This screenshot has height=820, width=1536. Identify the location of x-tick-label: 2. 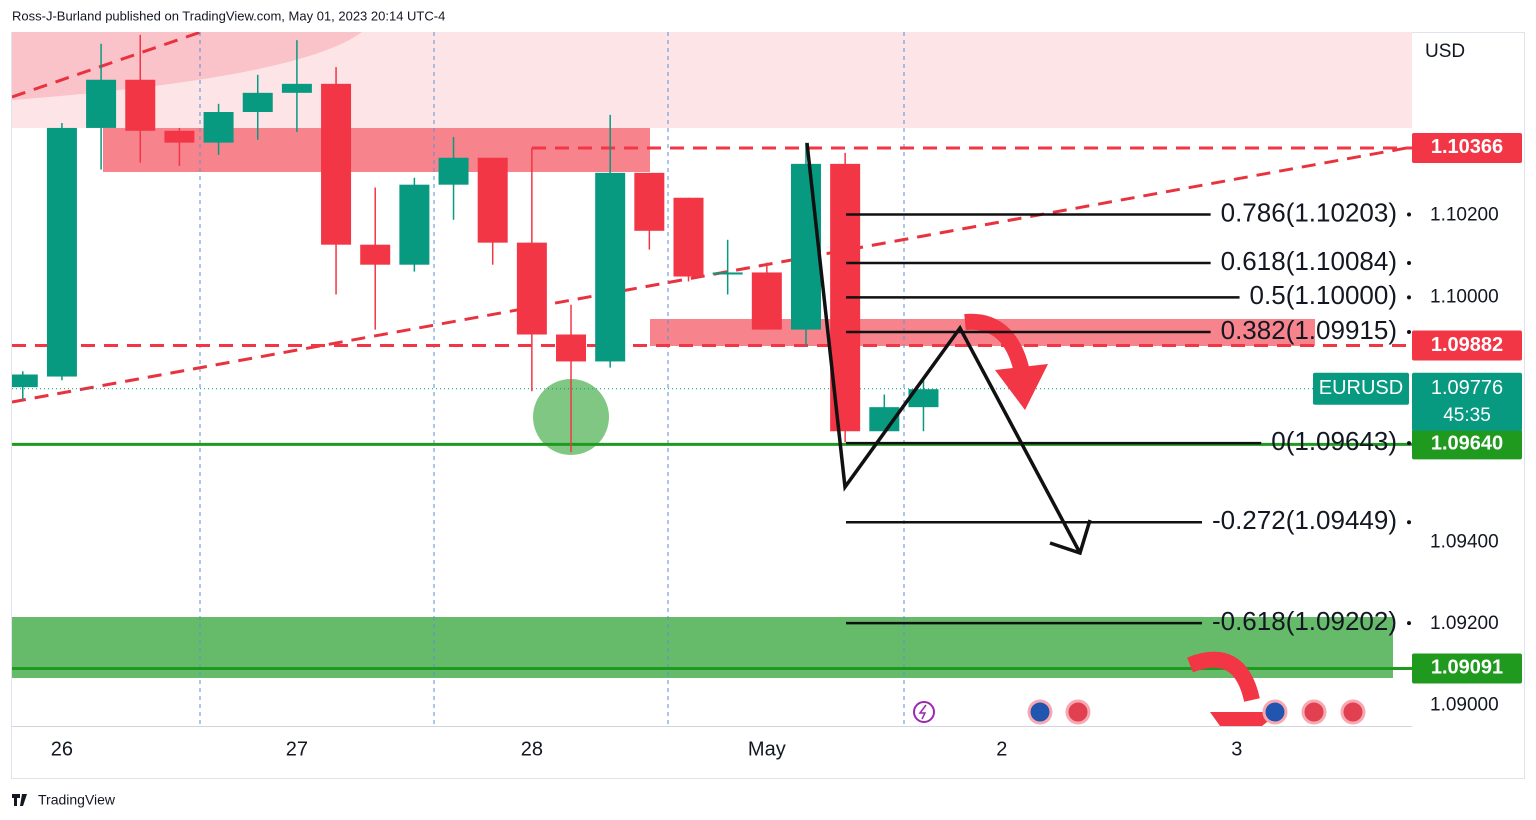
(1001, 749).